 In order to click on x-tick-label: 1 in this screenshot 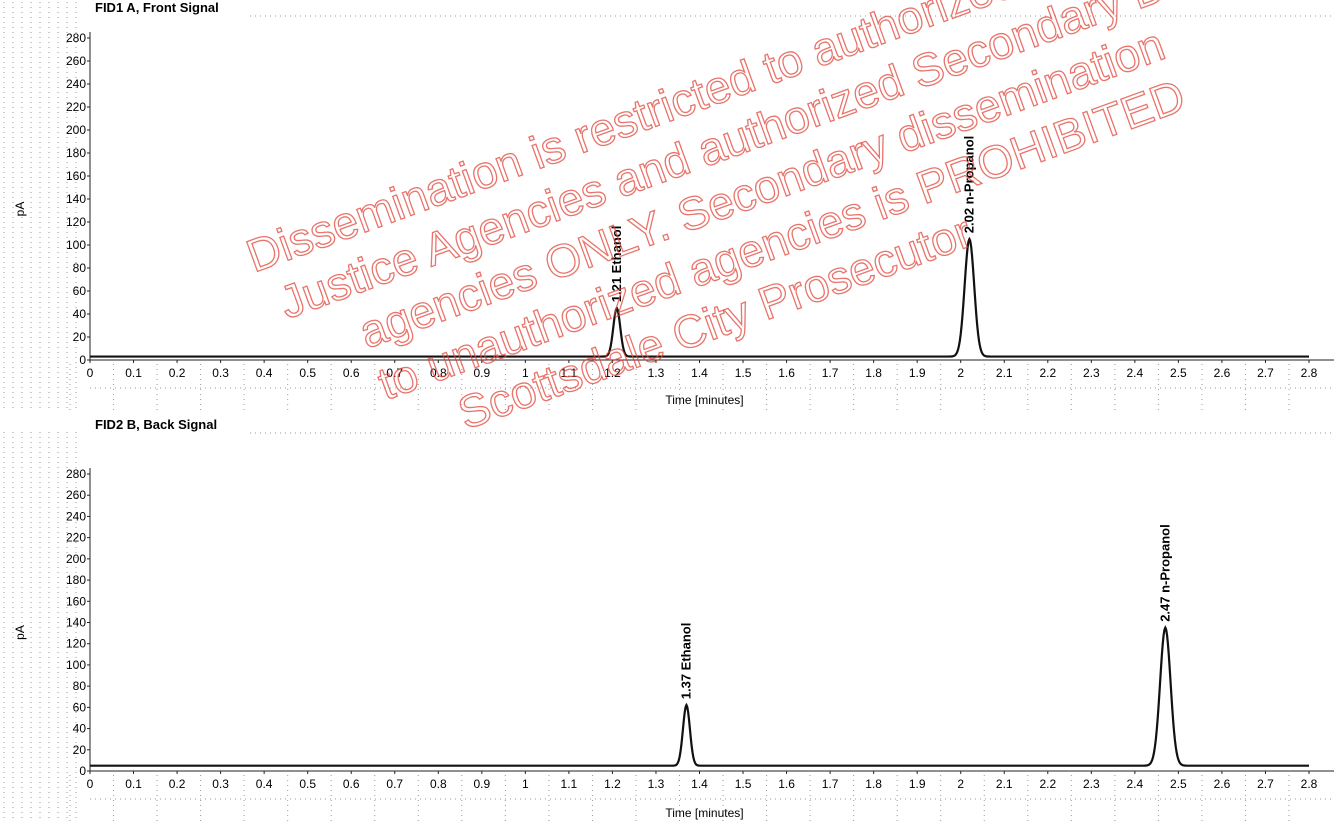, I will do `click(525, 784)`.